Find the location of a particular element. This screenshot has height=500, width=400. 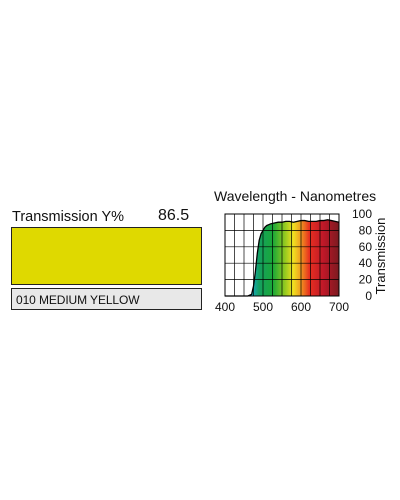

y-tick-label: 60 is located at coordinates (366, 247).